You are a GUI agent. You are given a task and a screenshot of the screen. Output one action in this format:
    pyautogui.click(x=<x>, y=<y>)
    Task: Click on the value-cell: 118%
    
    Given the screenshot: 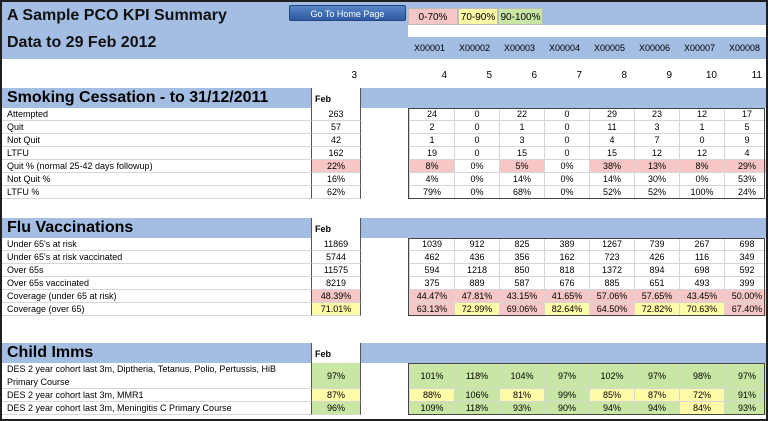 What is the action you would take?
    pyautogui.click(x=476, y=376)
    